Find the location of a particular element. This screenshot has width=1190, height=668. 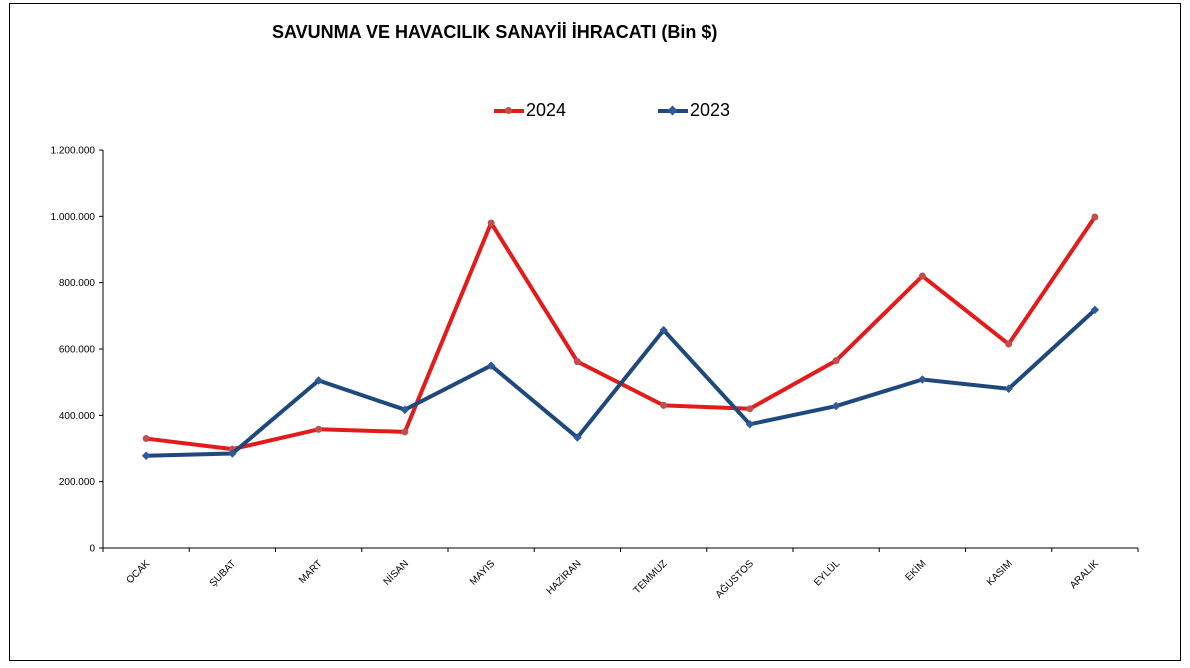

y-tick-label: 800.000 is located at coordinates (77, 283).